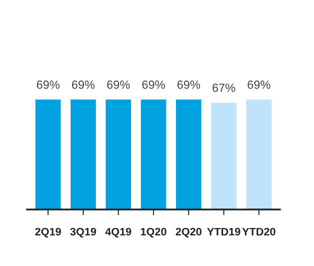  Describe the element at coordinates (153, 233) in the screenshot. I see `x-tick-label: 1Q20` at that location.